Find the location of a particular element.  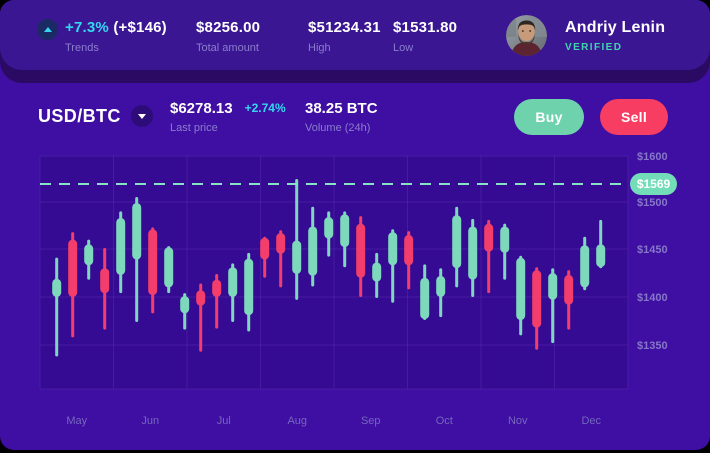

low-value: $1531.80 is located at coordinates (425, 27).